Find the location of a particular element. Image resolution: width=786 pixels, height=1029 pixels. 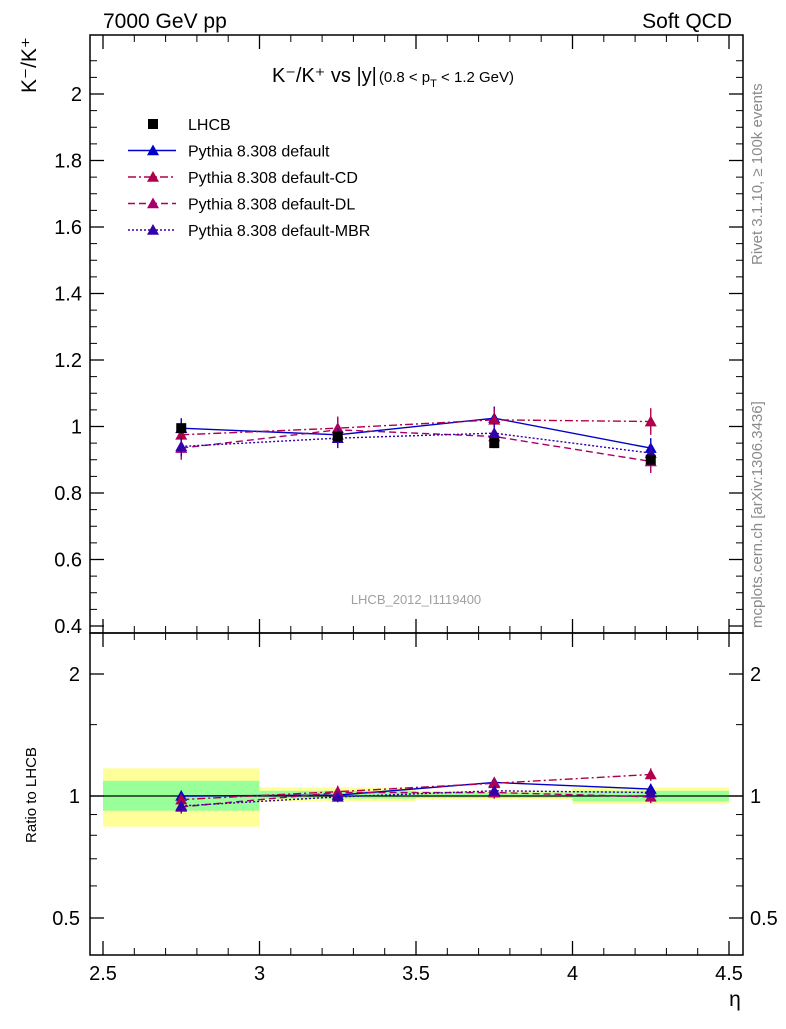

ratio-xtick-label: 4.5 is located at coordinates (729, 974).